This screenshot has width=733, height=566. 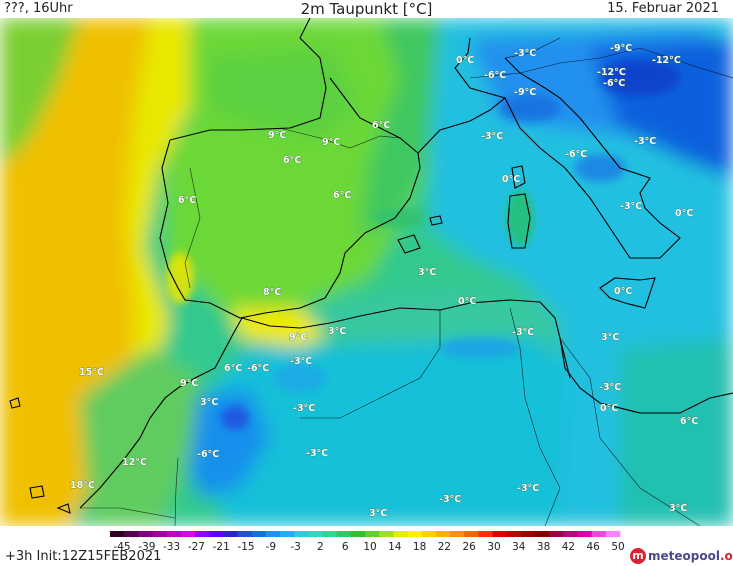 I want to click on colorbar-tick-label: 34, so click(x=519, y=547).